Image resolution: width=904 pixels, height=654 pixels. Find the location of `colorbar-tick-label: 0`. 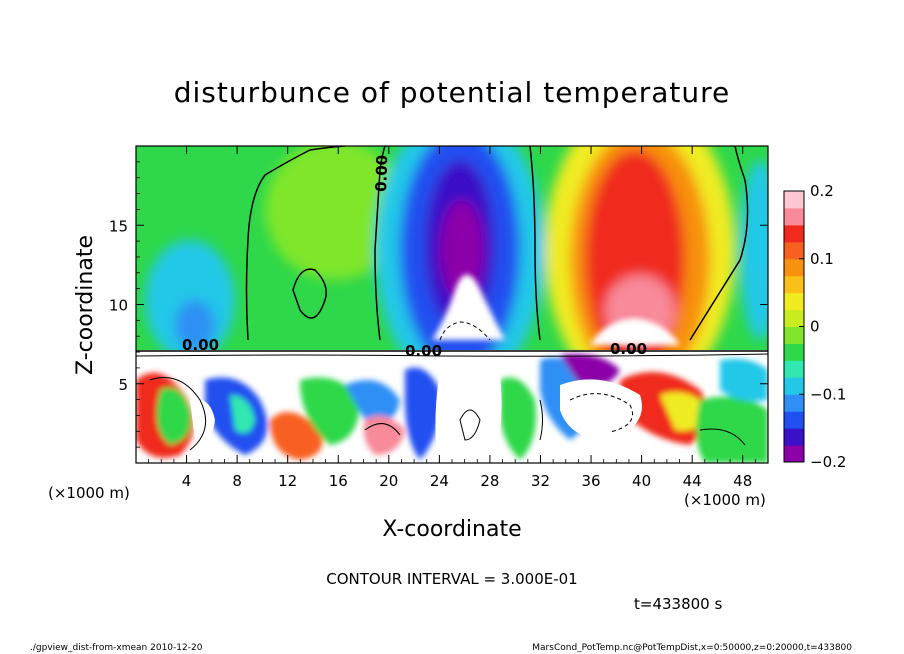

colorbar-tick-label: 0 is located at coordinates (815, 327).